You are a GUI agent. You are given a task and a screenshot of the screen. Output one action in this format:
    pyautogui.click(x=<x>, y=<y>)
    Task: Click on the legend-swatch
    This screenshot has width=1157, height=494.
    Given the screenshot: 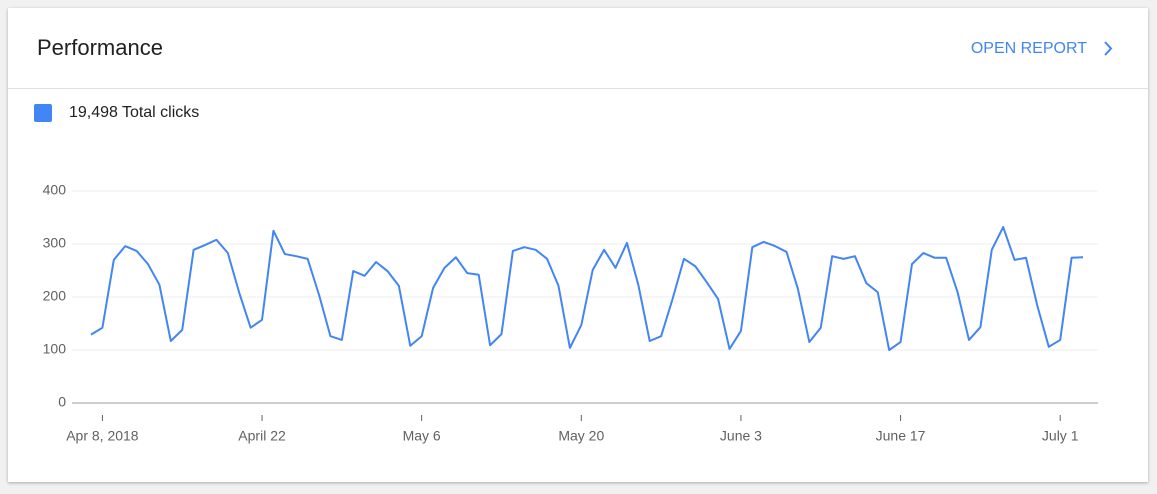 What is the action you would take?
    pyautogui.click(x=43, y=113)
    